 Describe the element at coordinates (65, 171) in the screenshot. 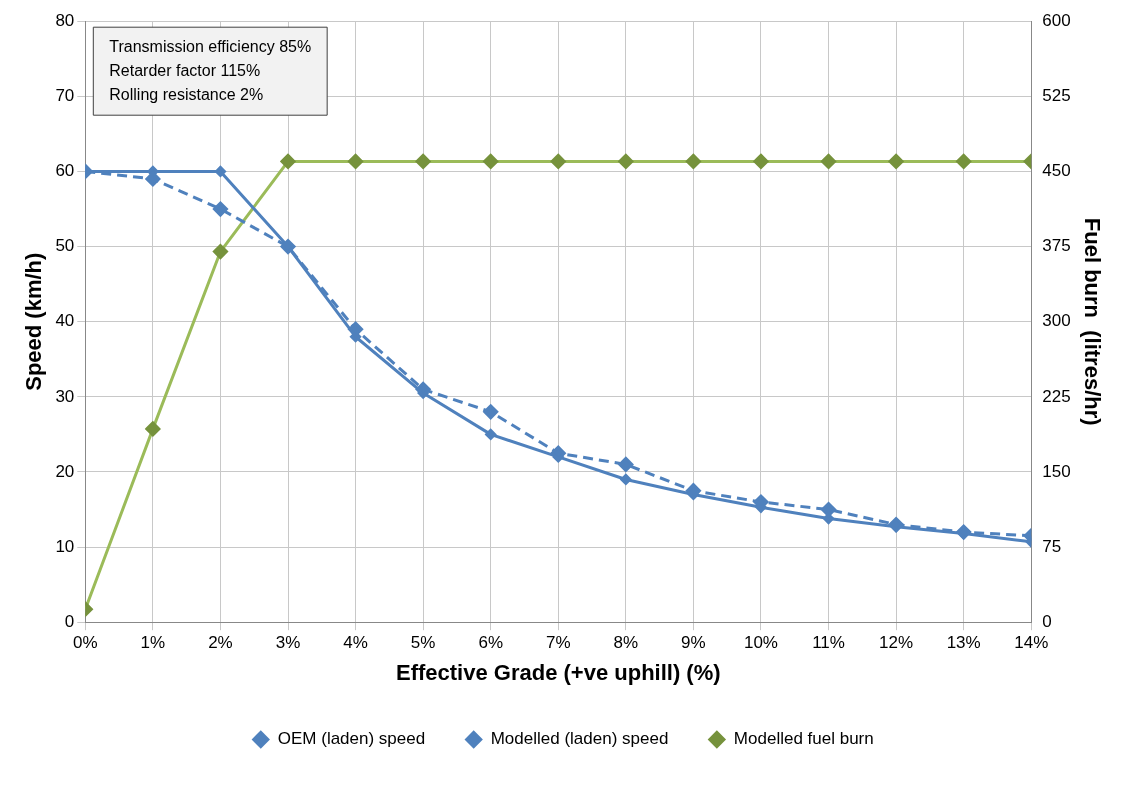

I see `y-tick-label: 60` at that location.